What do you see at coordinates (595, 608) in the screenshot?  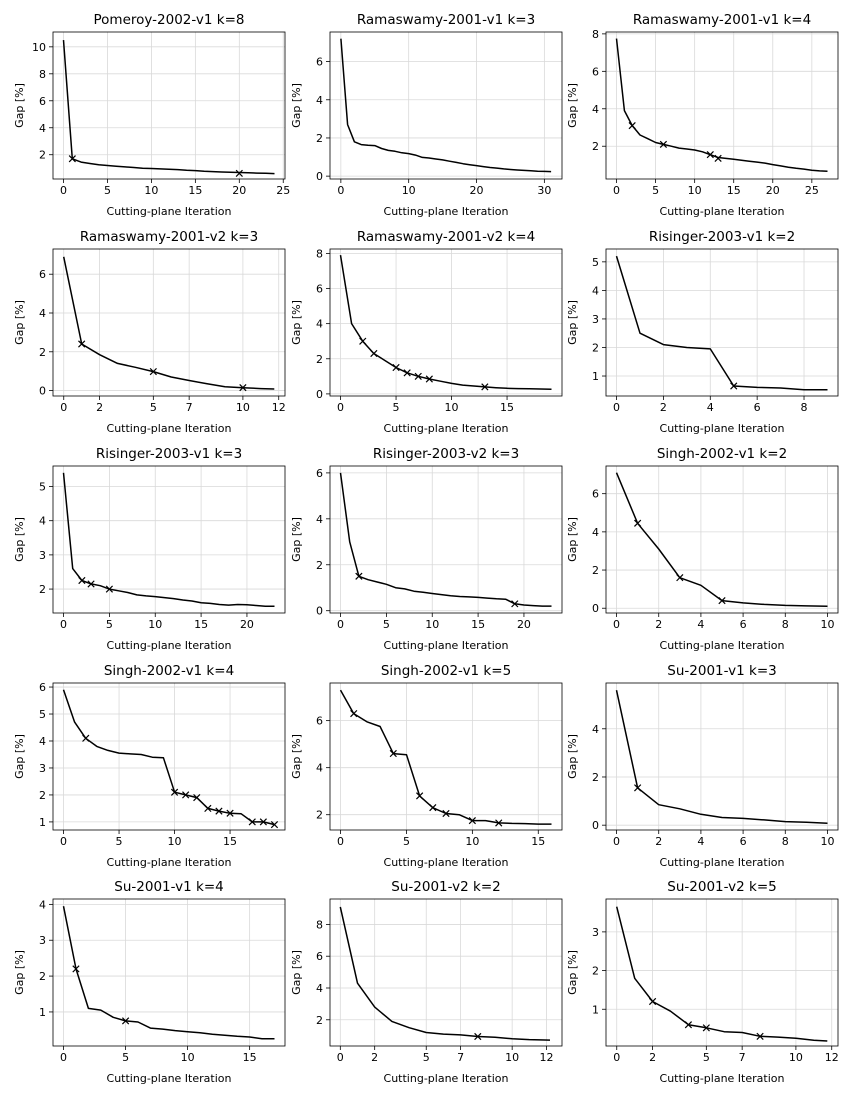 I see `y-tick-label: 0` at bounding box center [595, 608].